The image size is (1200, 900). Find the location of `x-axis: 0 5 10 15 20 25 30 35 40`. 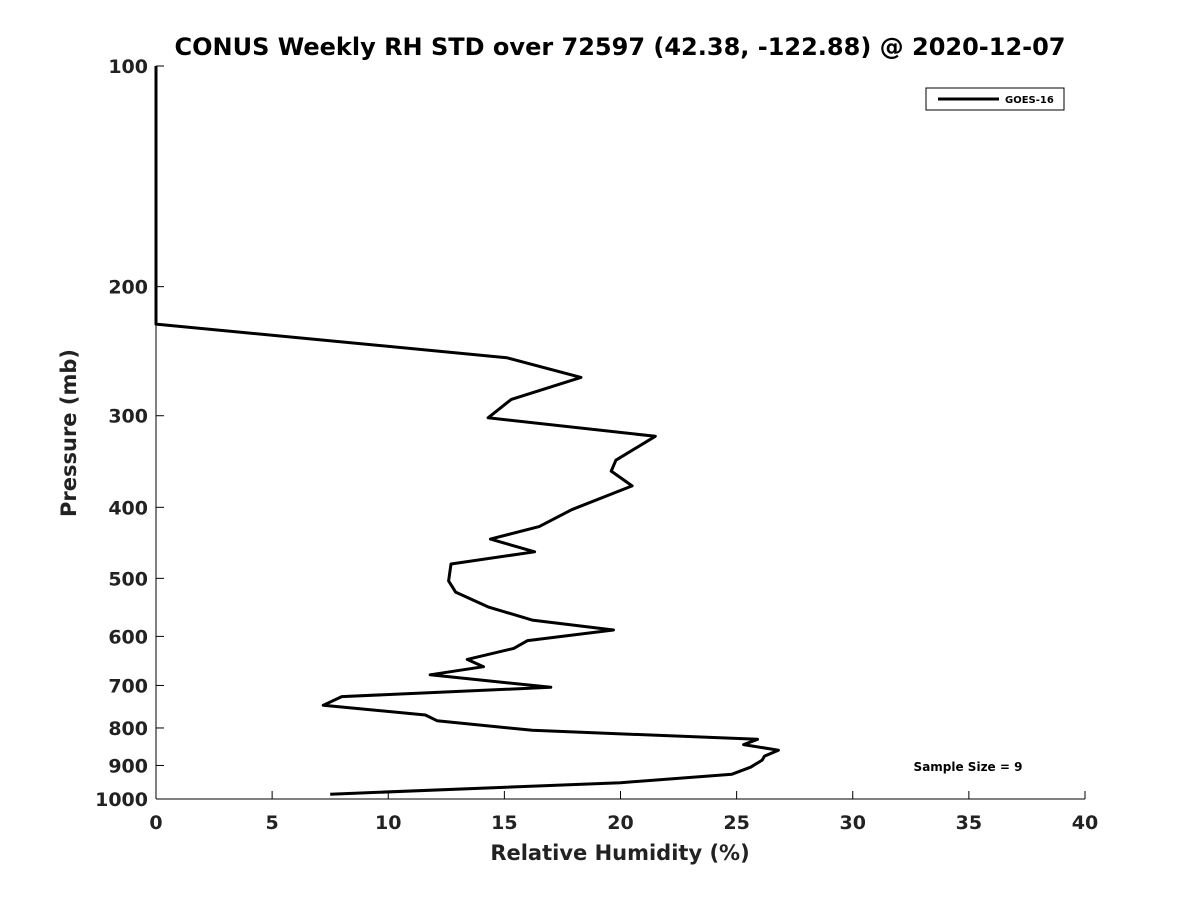

x-axis: 0 5 10 15 20 25 30 35 40 is located at coordinates (623, 812).